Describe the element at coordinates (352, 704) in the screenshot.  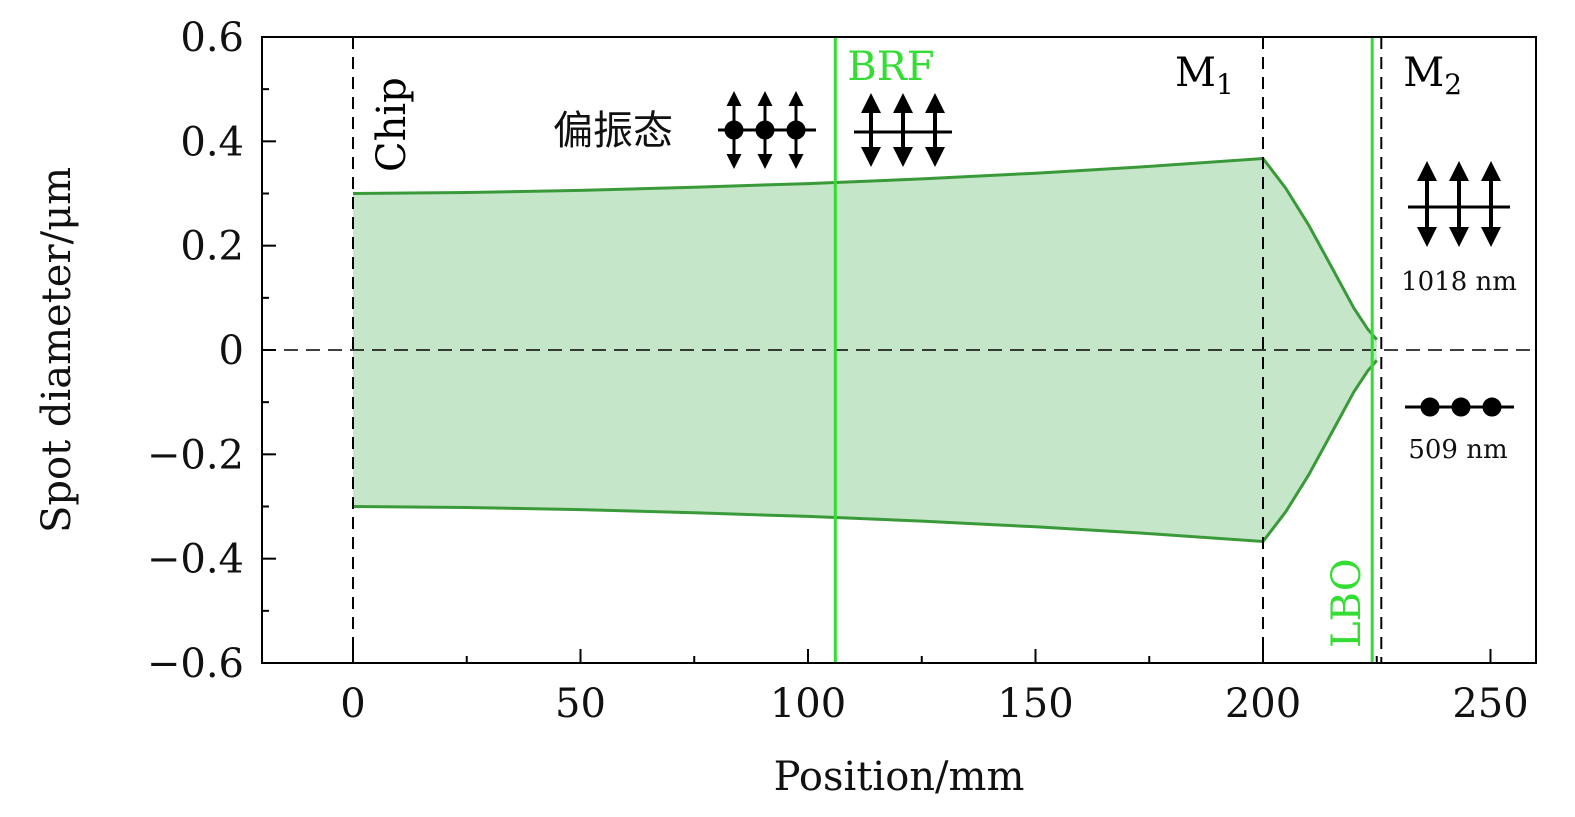
I see `x-tick-label: 0` at that location.